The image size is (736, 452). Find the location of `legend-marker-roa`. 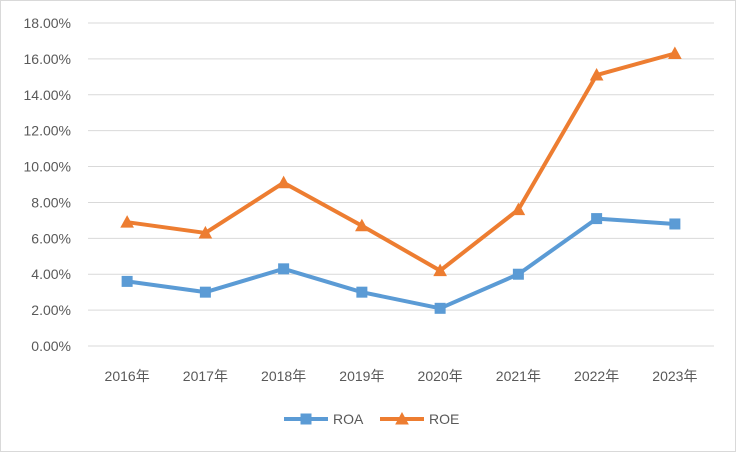

legend-marker-roa is located at coordinates (306, 419).